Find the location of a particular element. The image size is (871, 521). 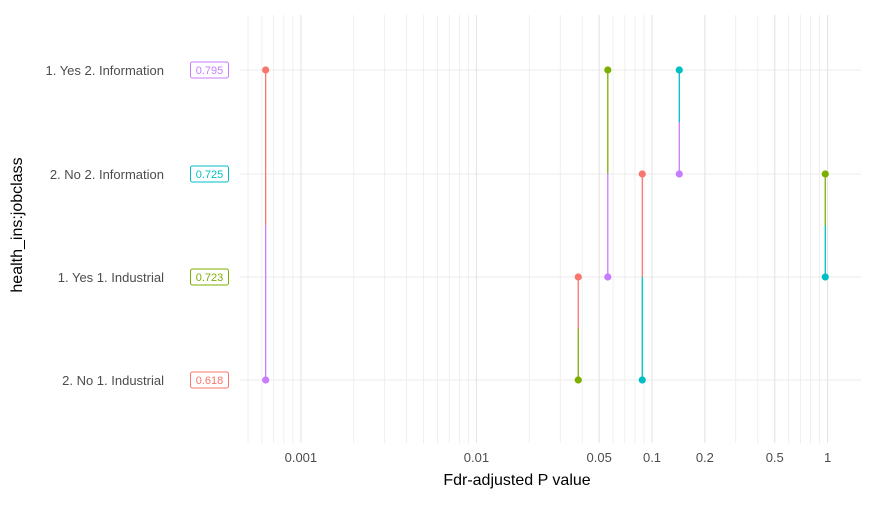

value-box-label: 0.618 is located at coordinates (210, 381).